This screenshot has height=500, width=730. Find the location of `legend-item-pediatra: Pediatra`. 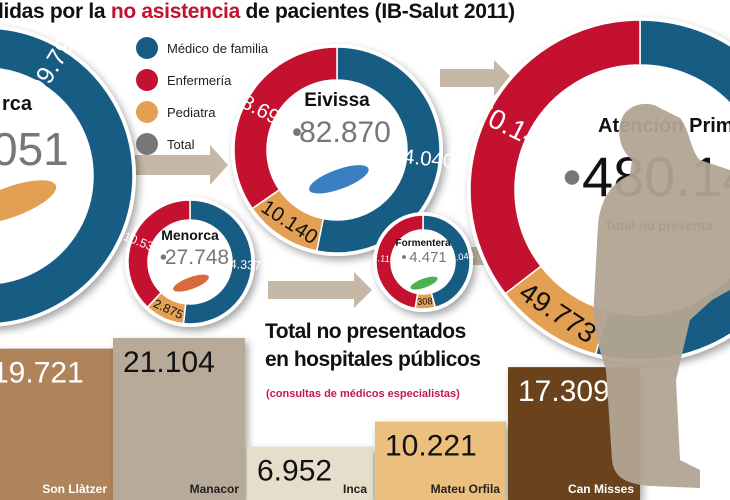

legend-item-pediatra: Pediatra is located at coordinates (202, 112).